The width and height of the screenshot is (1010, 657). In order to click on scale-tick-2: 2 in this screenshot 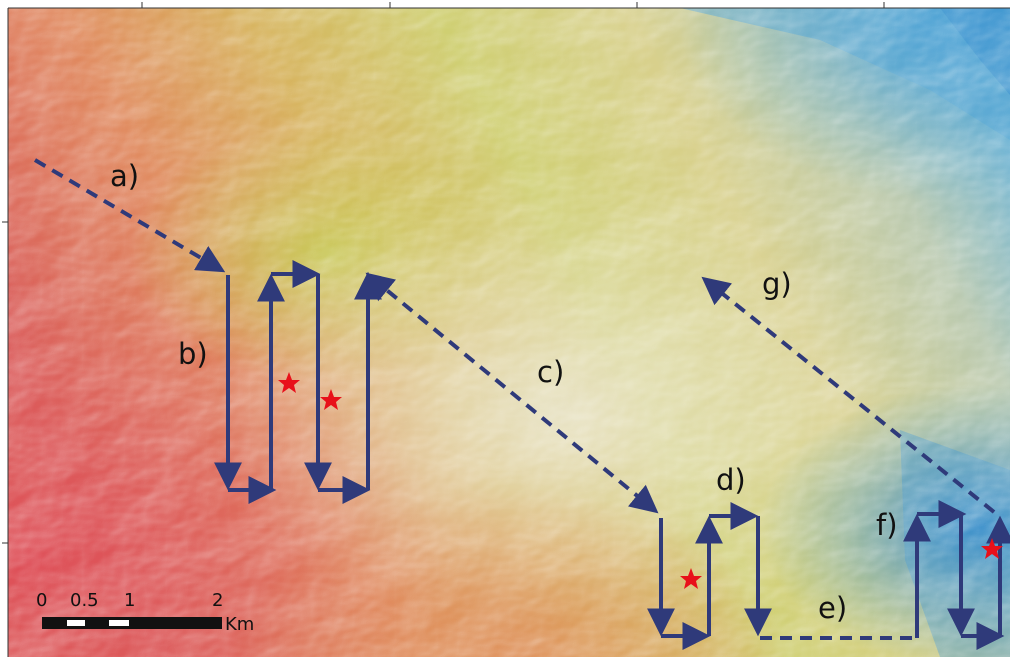, I will do `click(217, 600)`.